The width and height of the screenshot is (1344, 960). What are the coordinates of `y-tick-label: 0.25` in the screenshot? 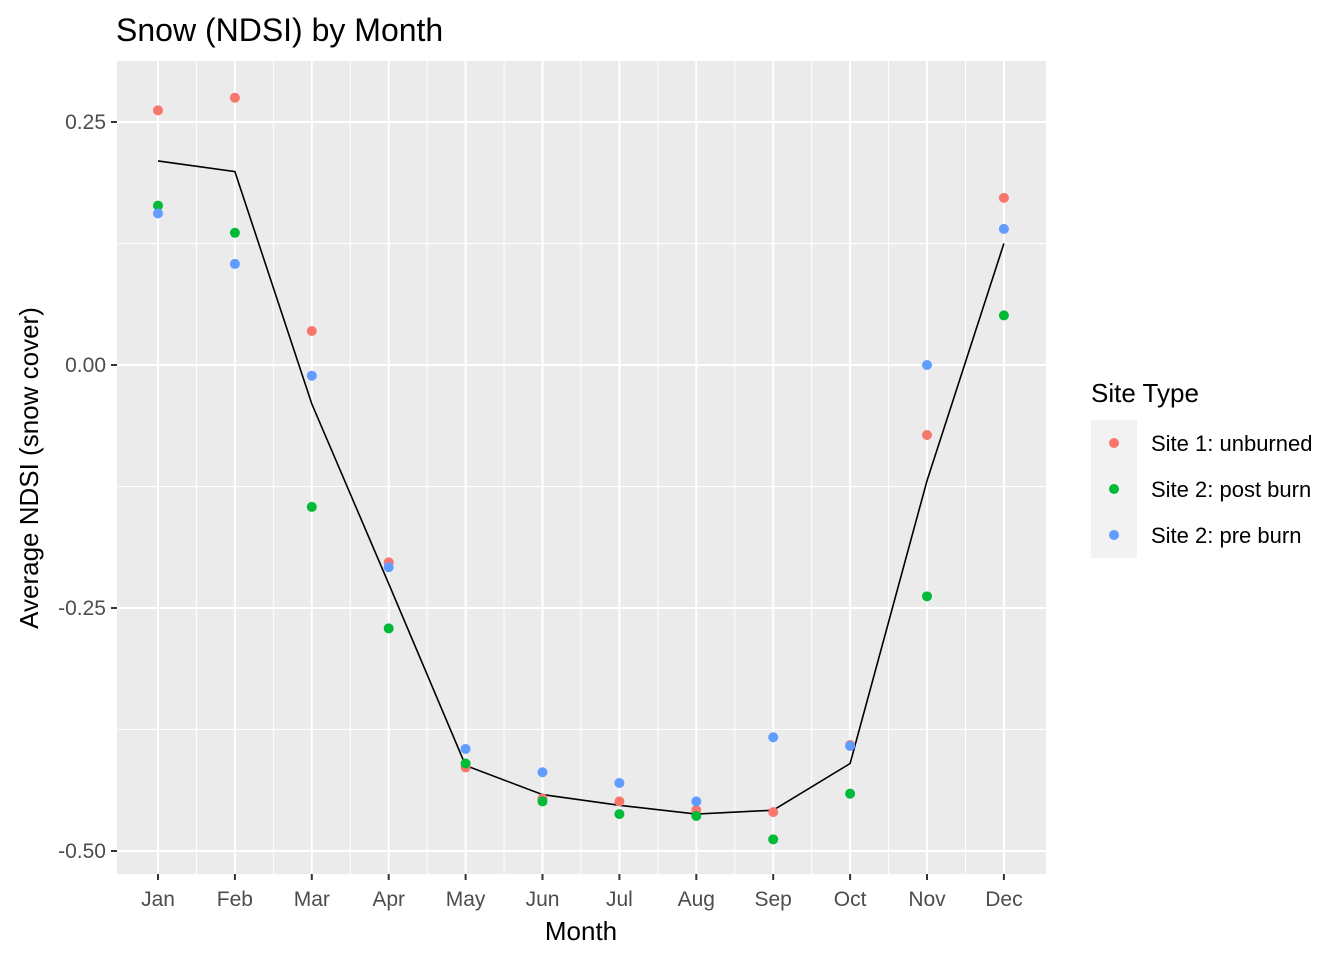 It's located at (85, 122).